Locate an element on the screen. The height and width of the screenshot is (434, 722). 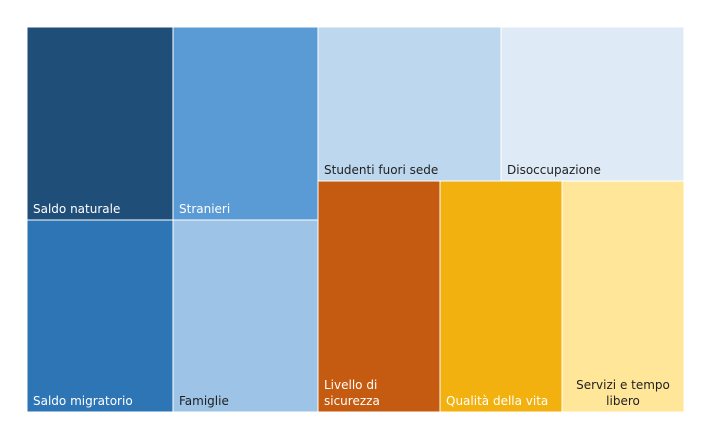
tile-saldo-migratorio: Saldo migratorio is located at coordinates (100, 316).